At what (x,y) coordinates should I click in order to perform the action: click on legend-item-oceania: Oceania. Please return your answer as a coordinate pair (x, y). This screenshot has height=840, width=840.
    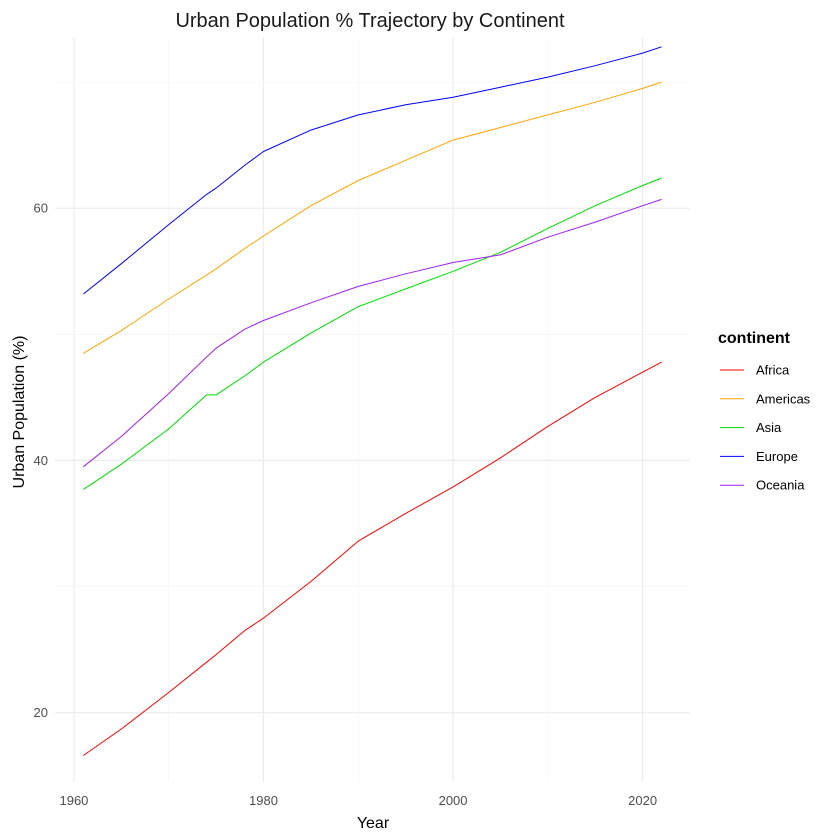
    Looking at the image, I should click on (762, 485).